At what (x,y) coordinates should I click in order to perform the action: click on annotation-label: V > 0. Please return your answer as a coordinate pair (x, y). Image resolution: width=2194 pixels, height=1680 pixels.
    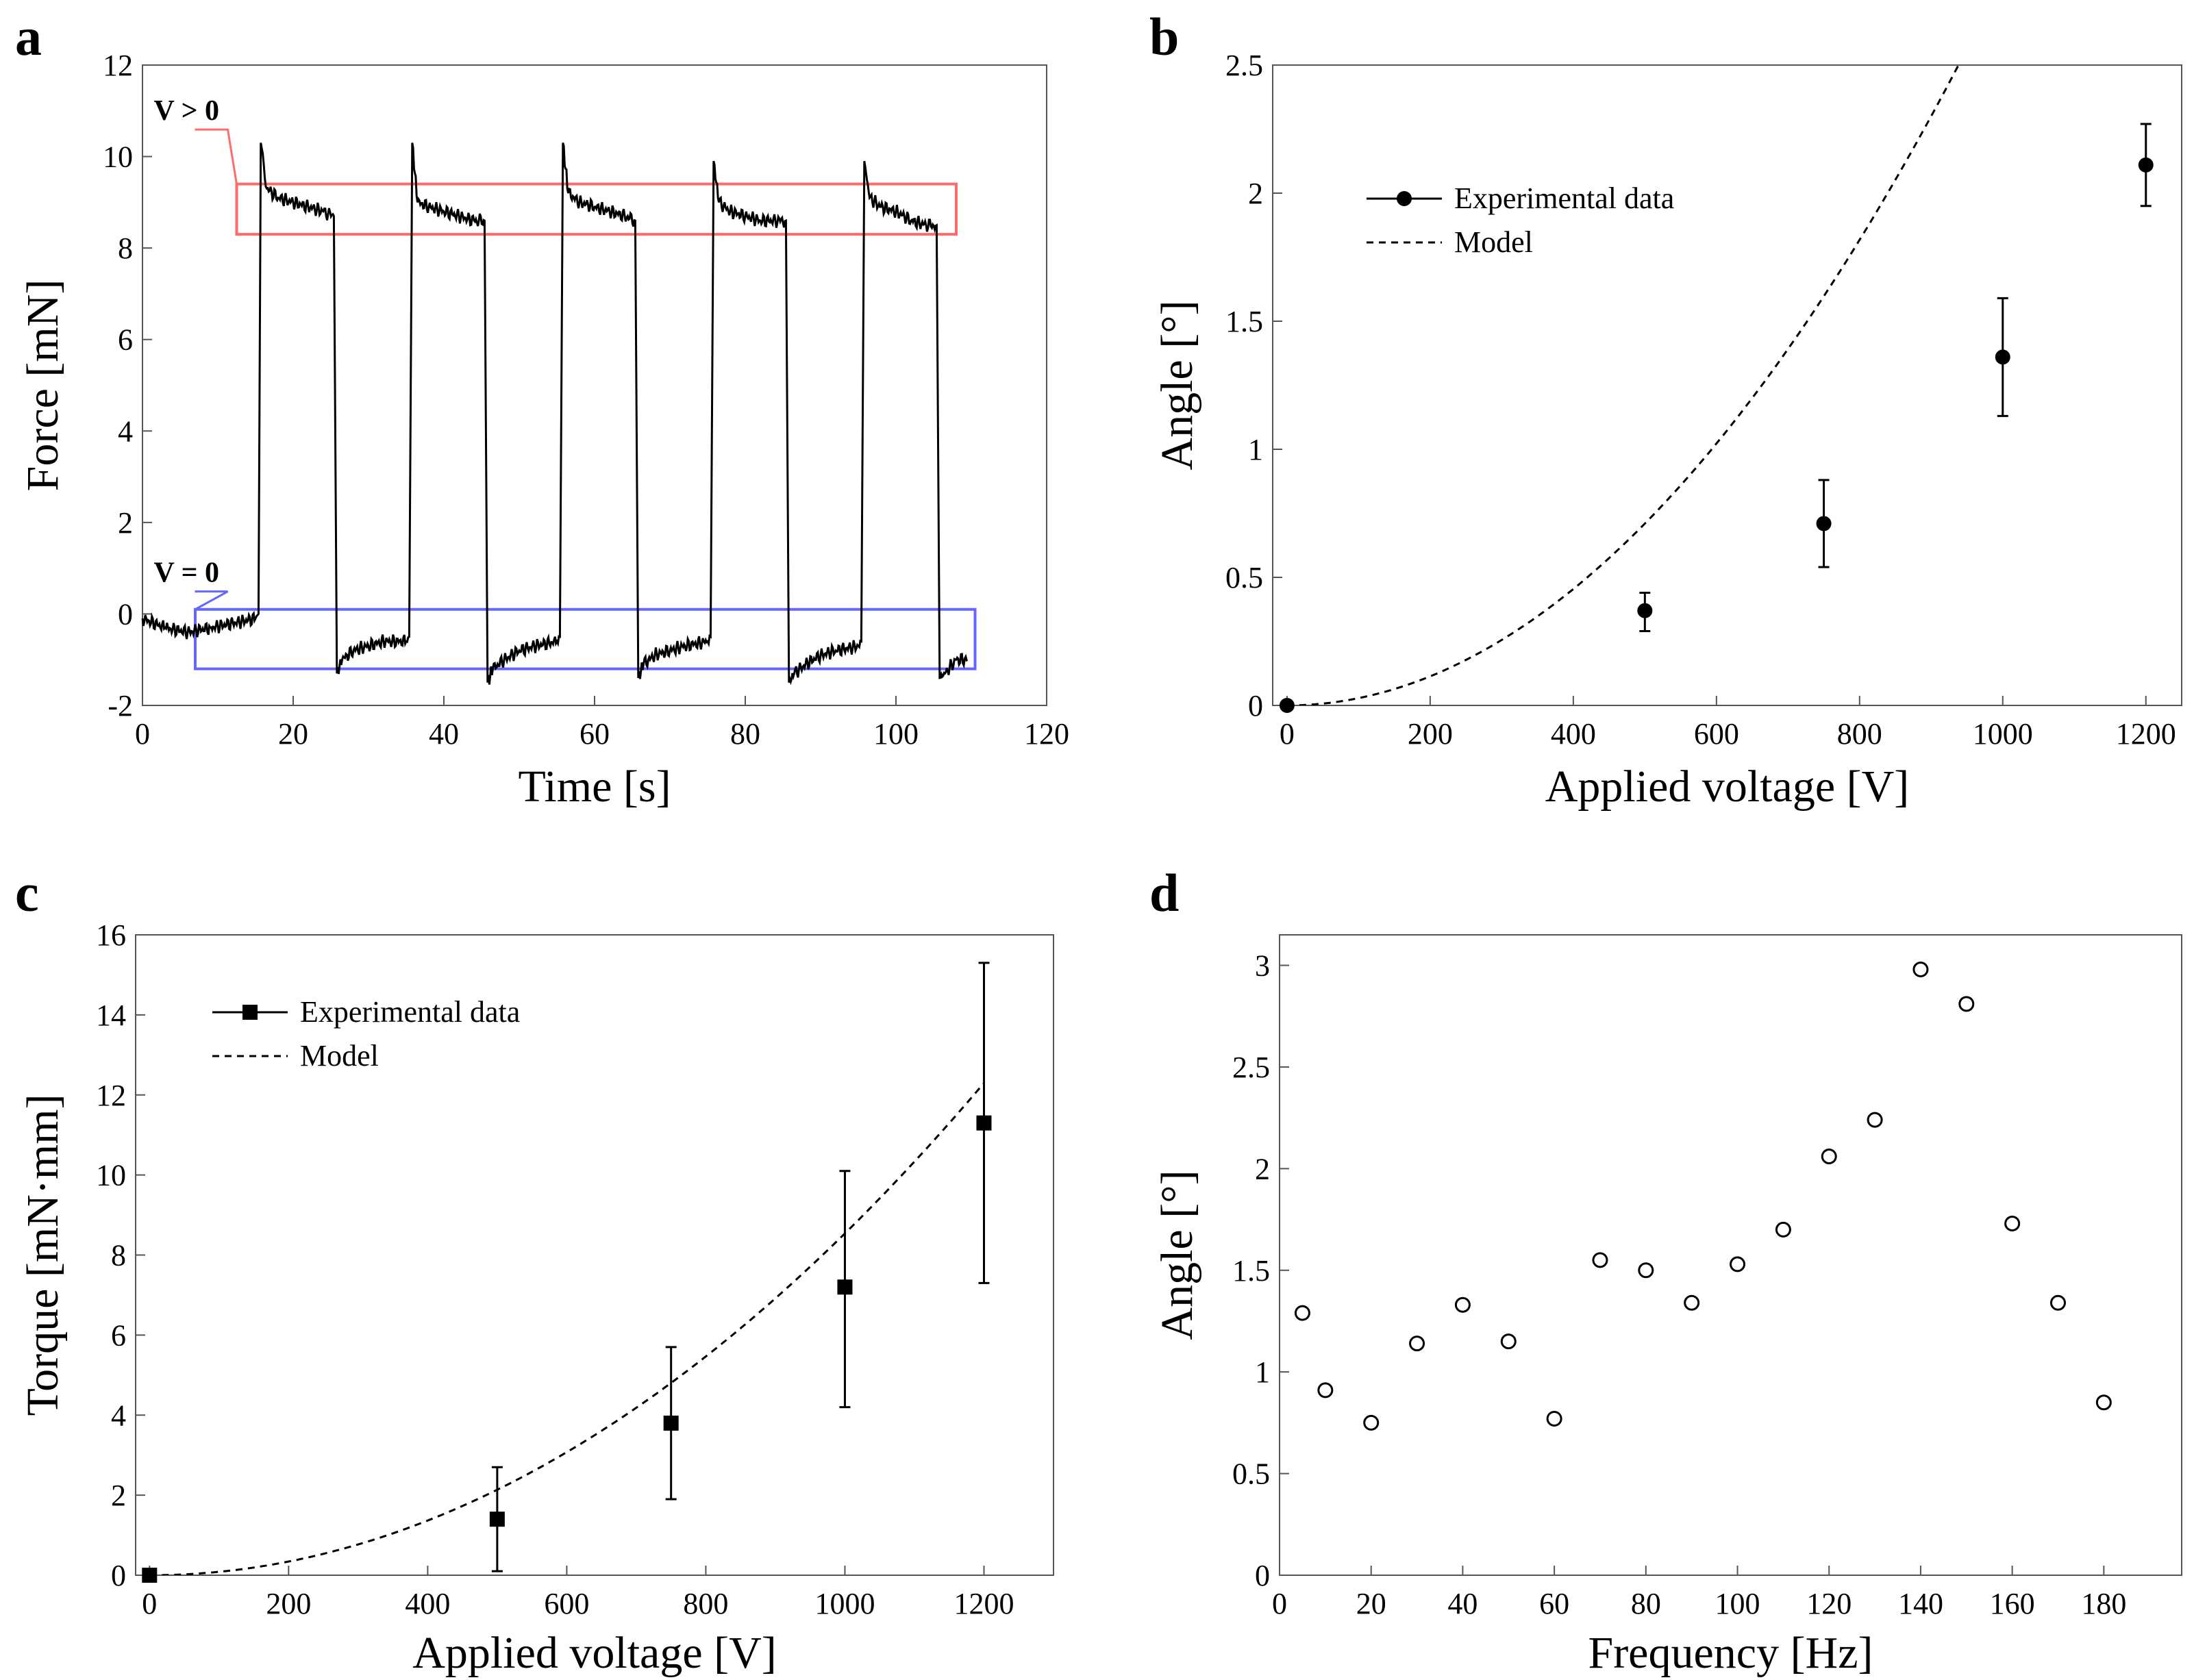
    Looking at the image, I should click on (187, 111).